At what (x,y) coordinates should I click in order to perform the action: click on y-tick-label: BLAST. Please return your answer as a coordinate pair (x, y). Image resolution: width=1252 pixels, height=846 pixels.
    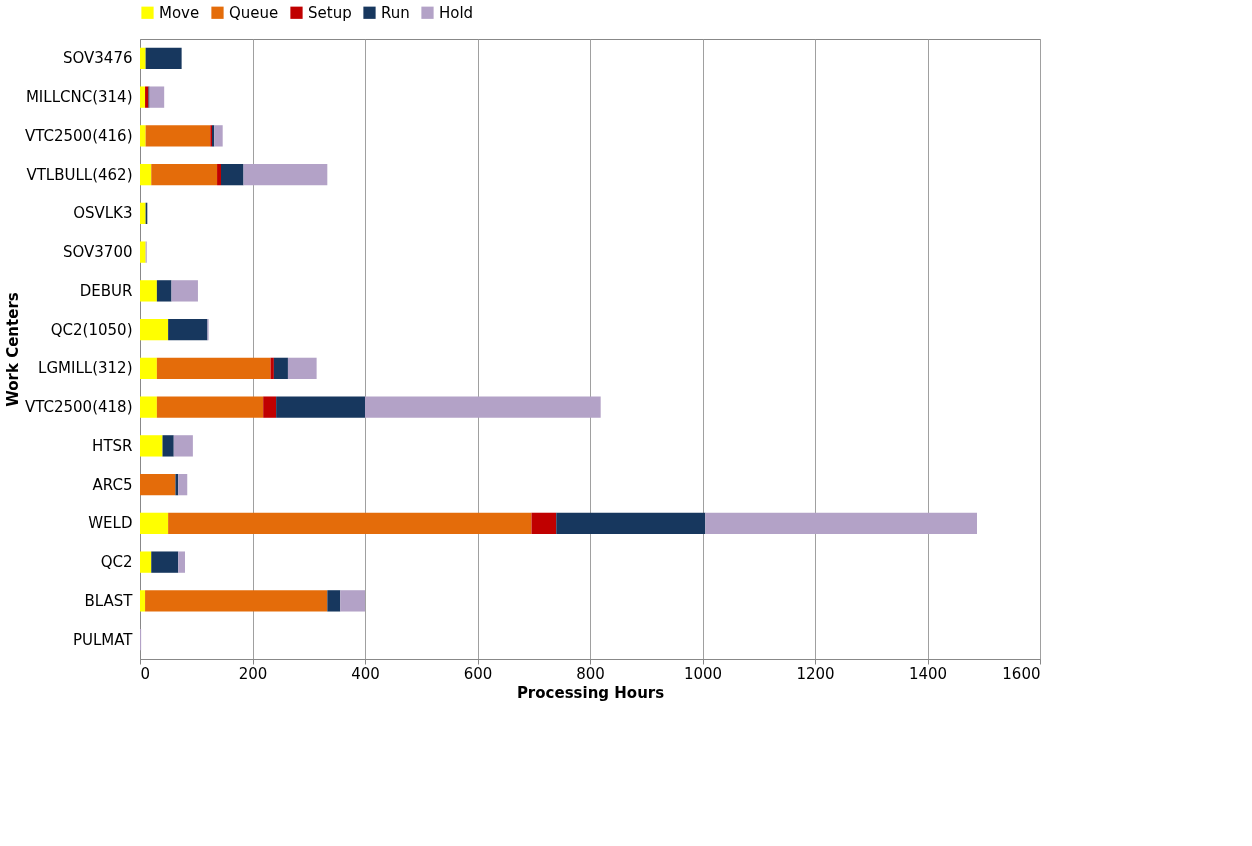
    Looking at the image, I should click on (109, 600).